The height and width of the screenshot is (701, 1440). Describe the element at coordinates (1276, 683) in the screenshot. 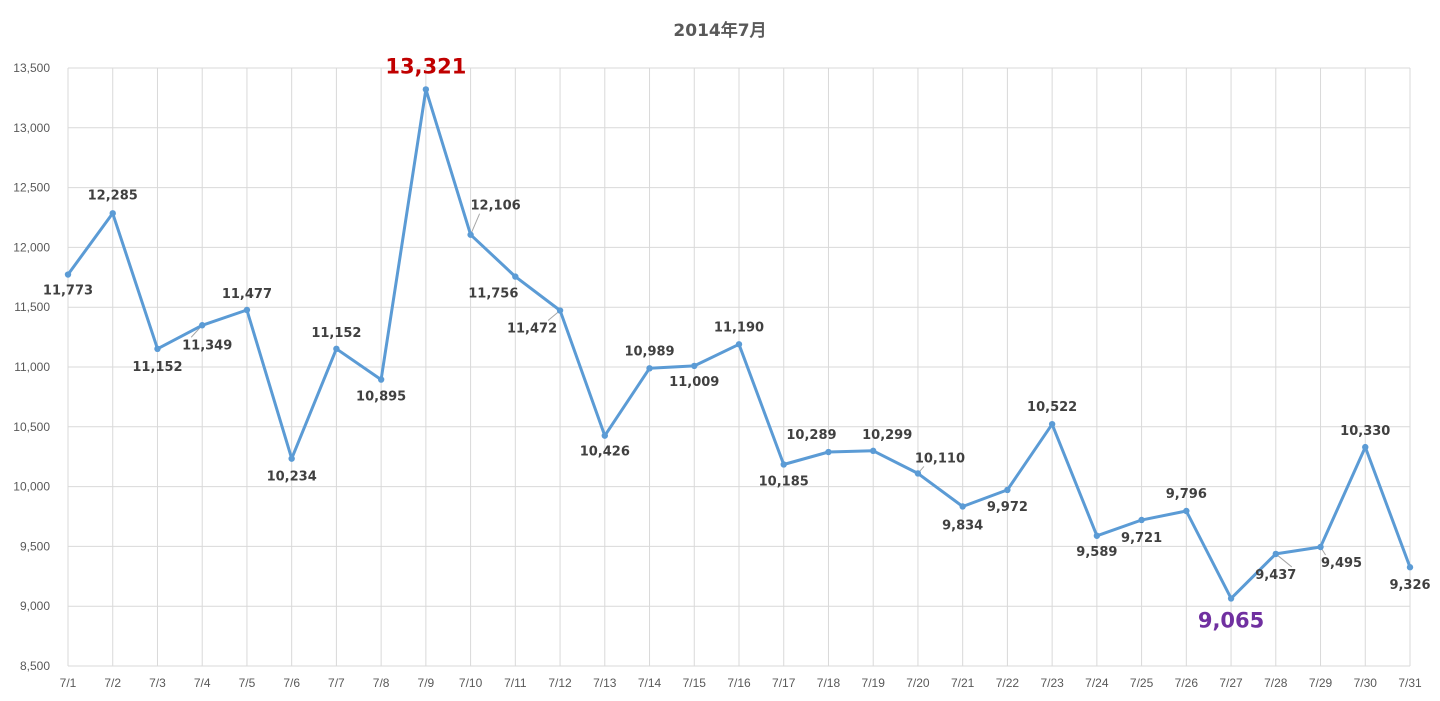

I see `x-tick-label: 7/28` at that location.